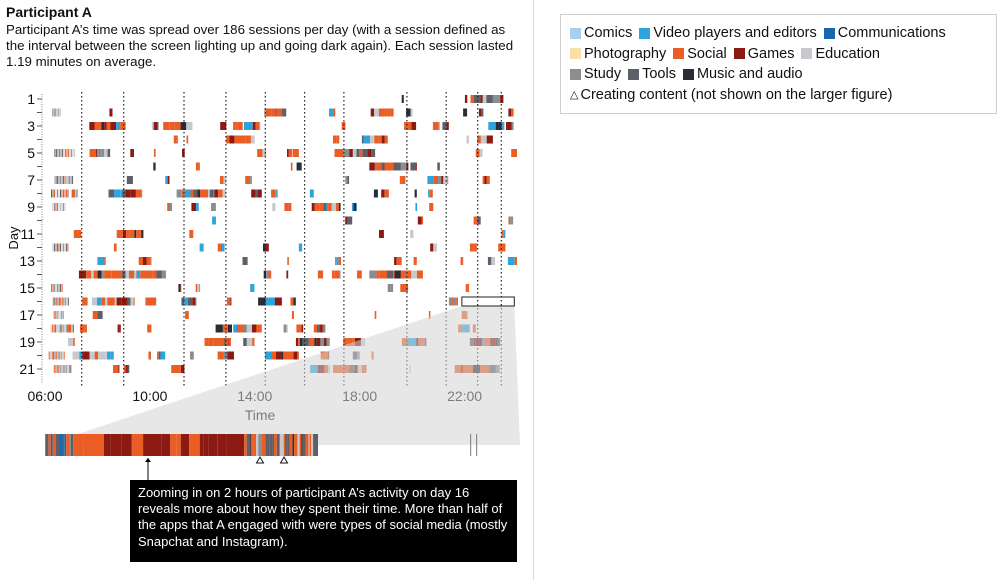 The height and width of the screenshot is (580, 1000). What do you see at coordinates (148, 460) in the screenshot?
I see `callout-pointer-head` at bounding box center [148, 460].